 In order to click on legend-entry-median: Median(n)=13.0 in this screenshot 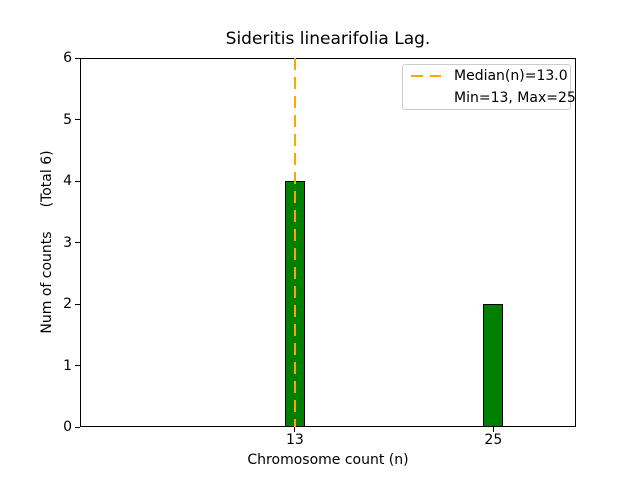, I will do `click(486, 76)`.